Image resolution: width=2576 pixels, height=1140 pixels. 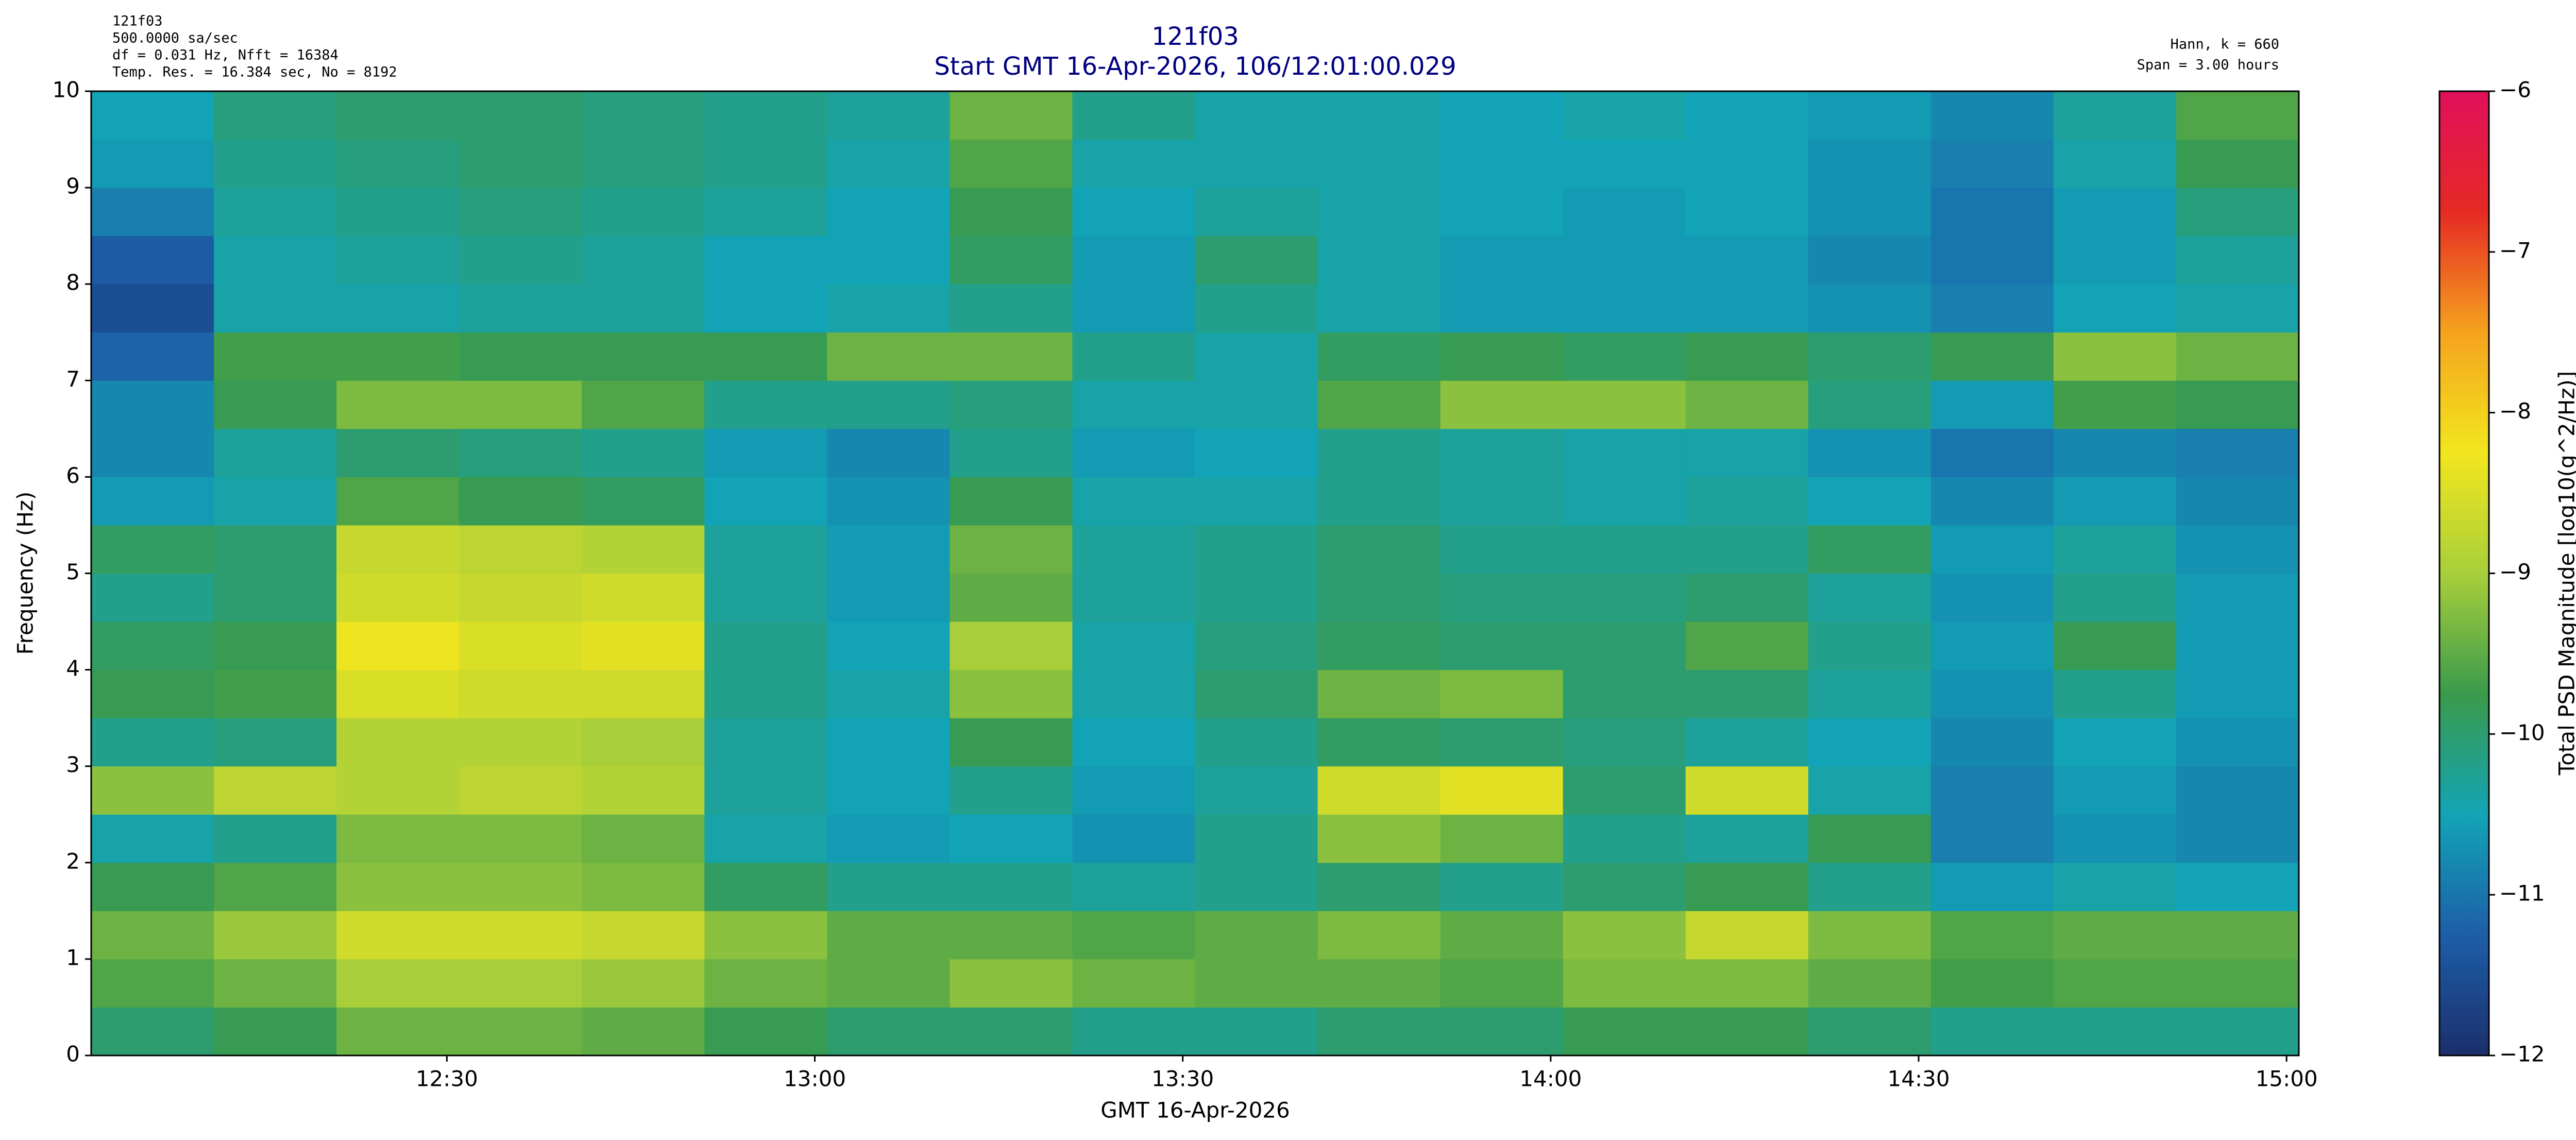 What do you see at coordinates (73, 186) in the screenshot?
I see `y-tick-label: 9` at bounding box center [73, 186].